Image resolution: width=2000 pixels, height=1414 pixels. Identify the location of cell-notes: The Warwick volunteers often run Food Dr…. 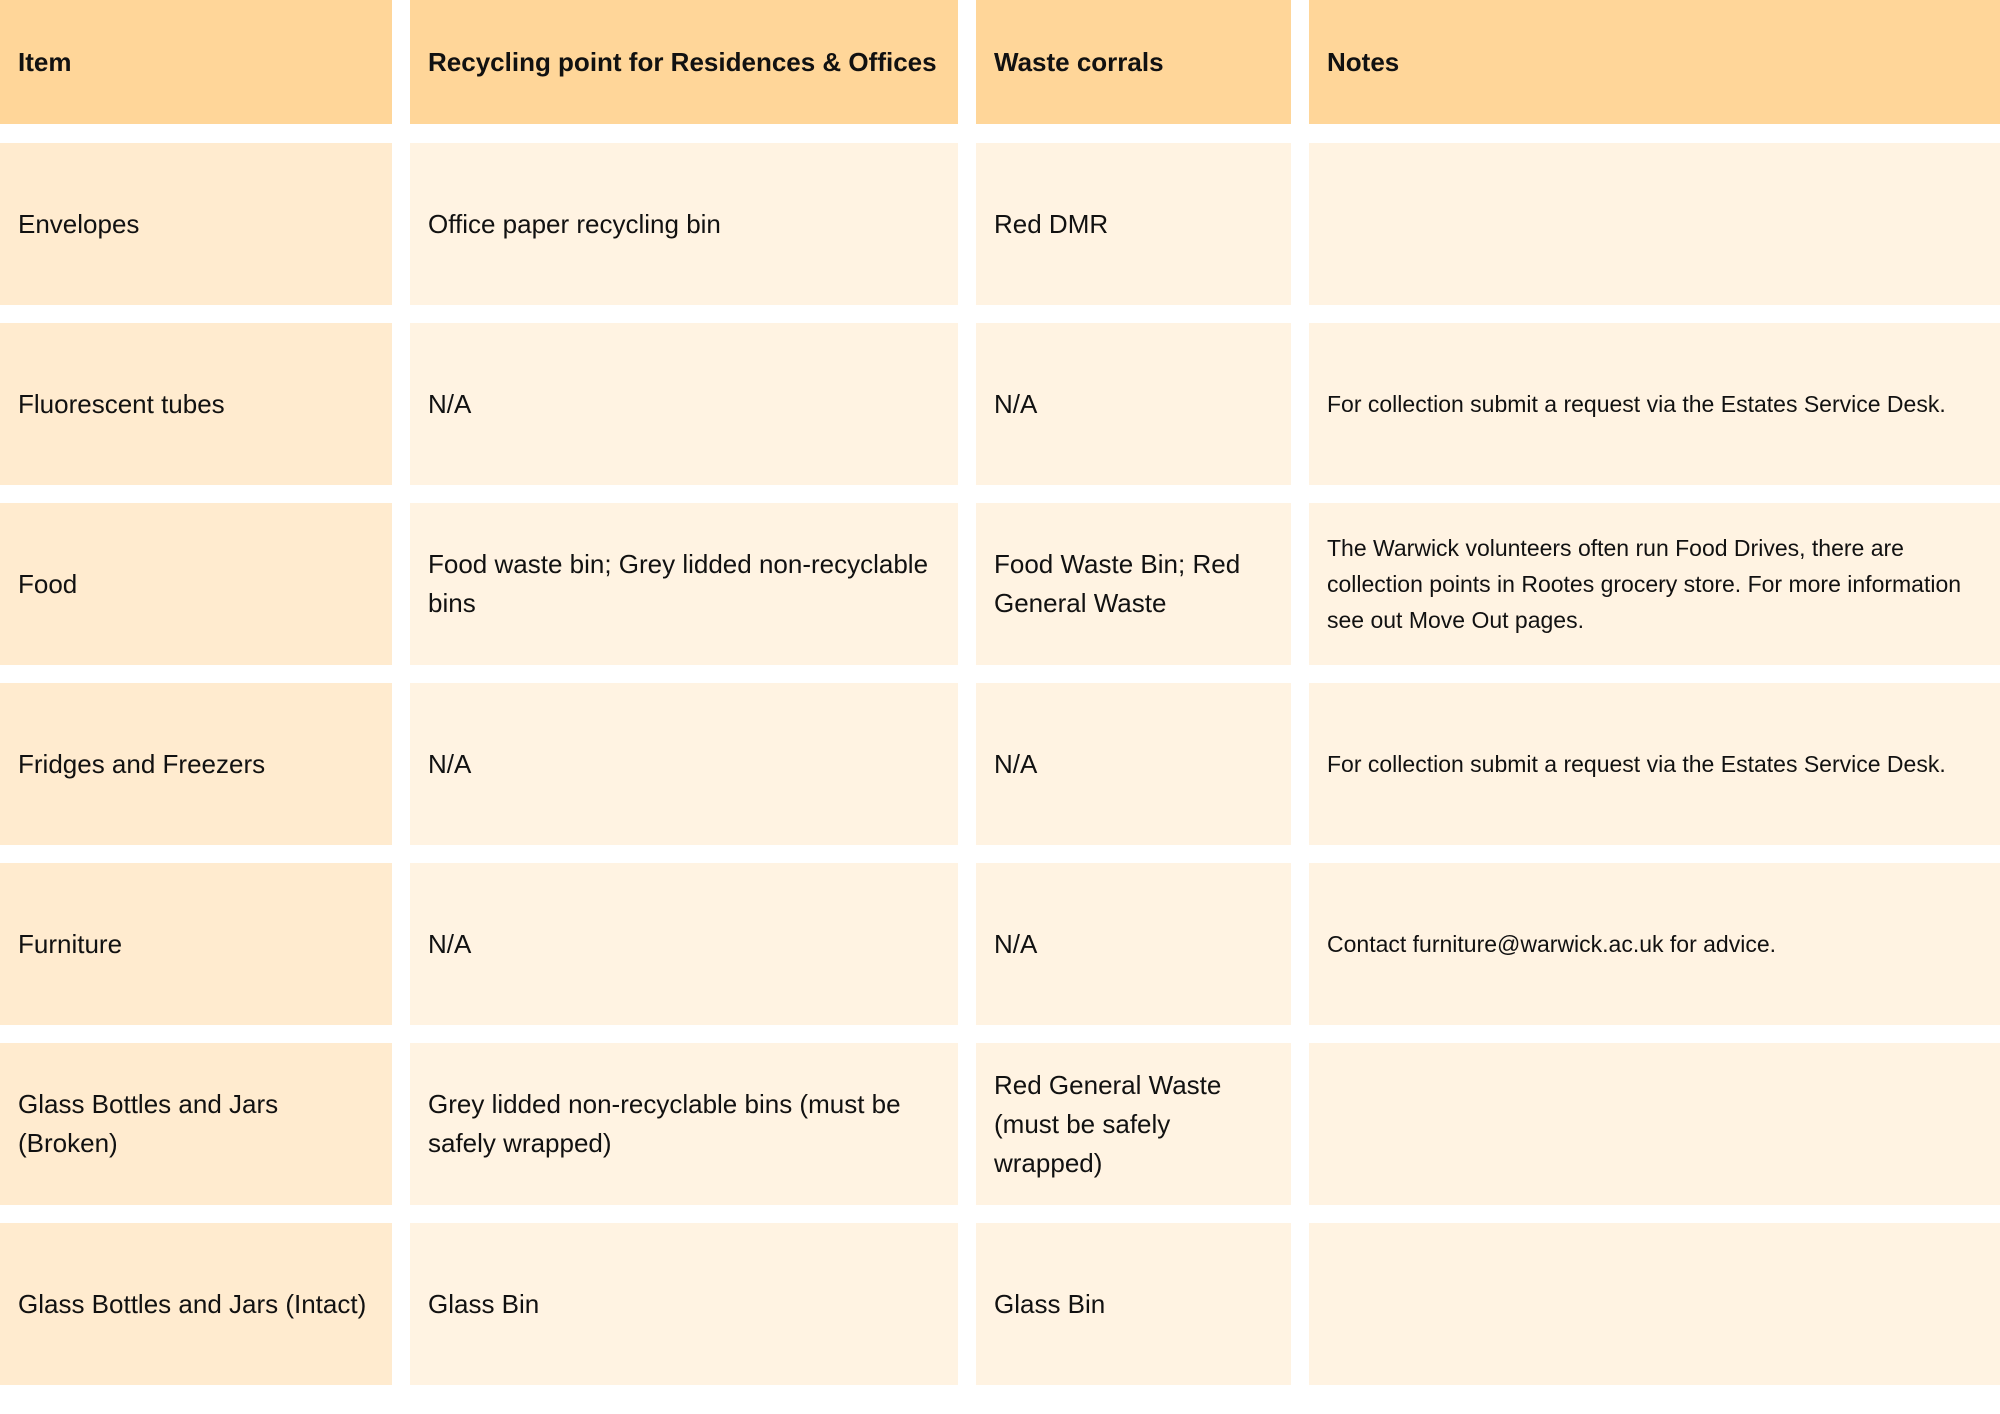
(1654, 584).